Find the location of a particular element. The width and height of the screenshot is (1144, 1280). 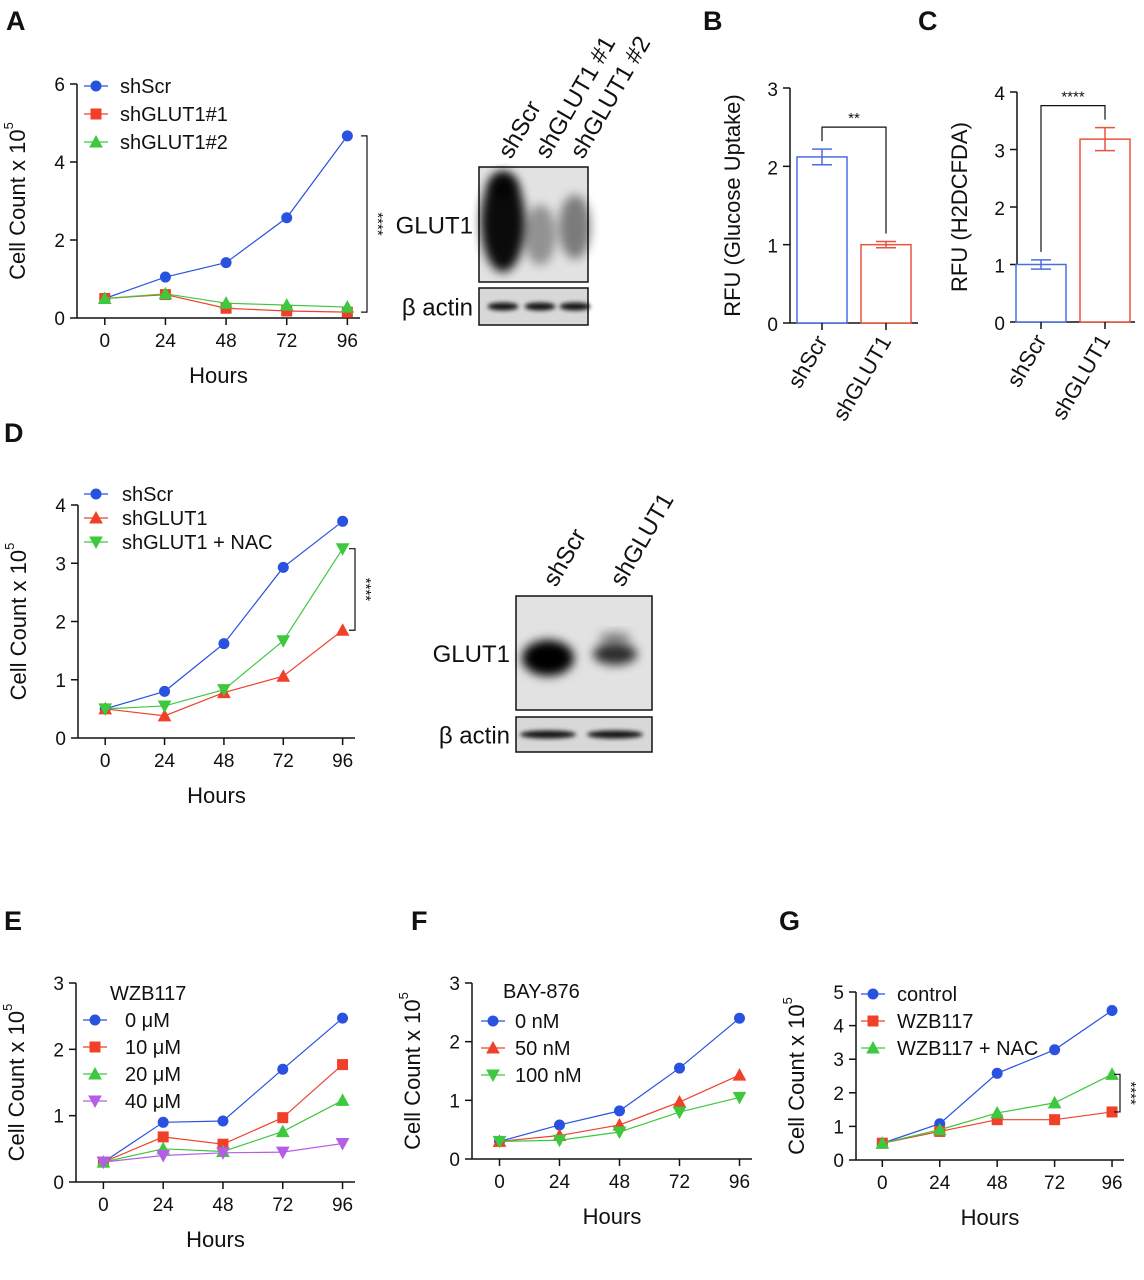

legend-label: shGLUT1#1 is located at coordinates (174, 115).